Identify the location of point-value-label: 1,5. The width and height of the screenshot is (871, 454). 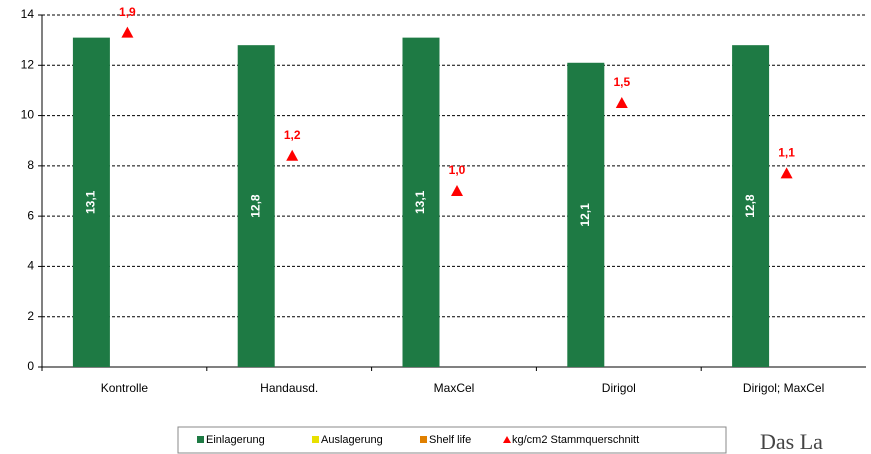
(621, 82).